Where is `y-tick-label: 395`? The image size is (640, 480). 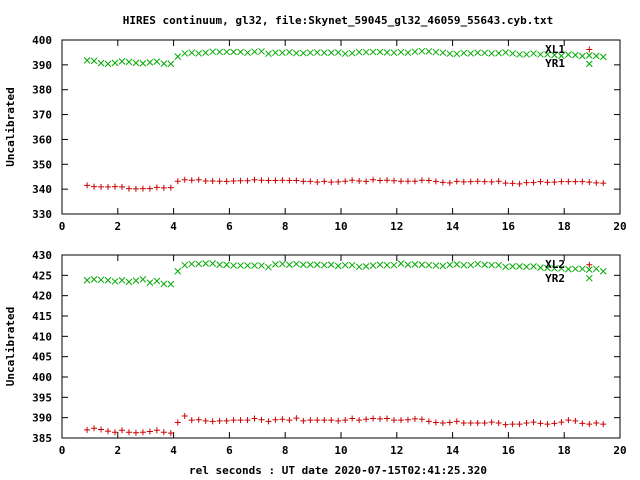 y-tick-label: 395 is located at coordinates (42, 397).